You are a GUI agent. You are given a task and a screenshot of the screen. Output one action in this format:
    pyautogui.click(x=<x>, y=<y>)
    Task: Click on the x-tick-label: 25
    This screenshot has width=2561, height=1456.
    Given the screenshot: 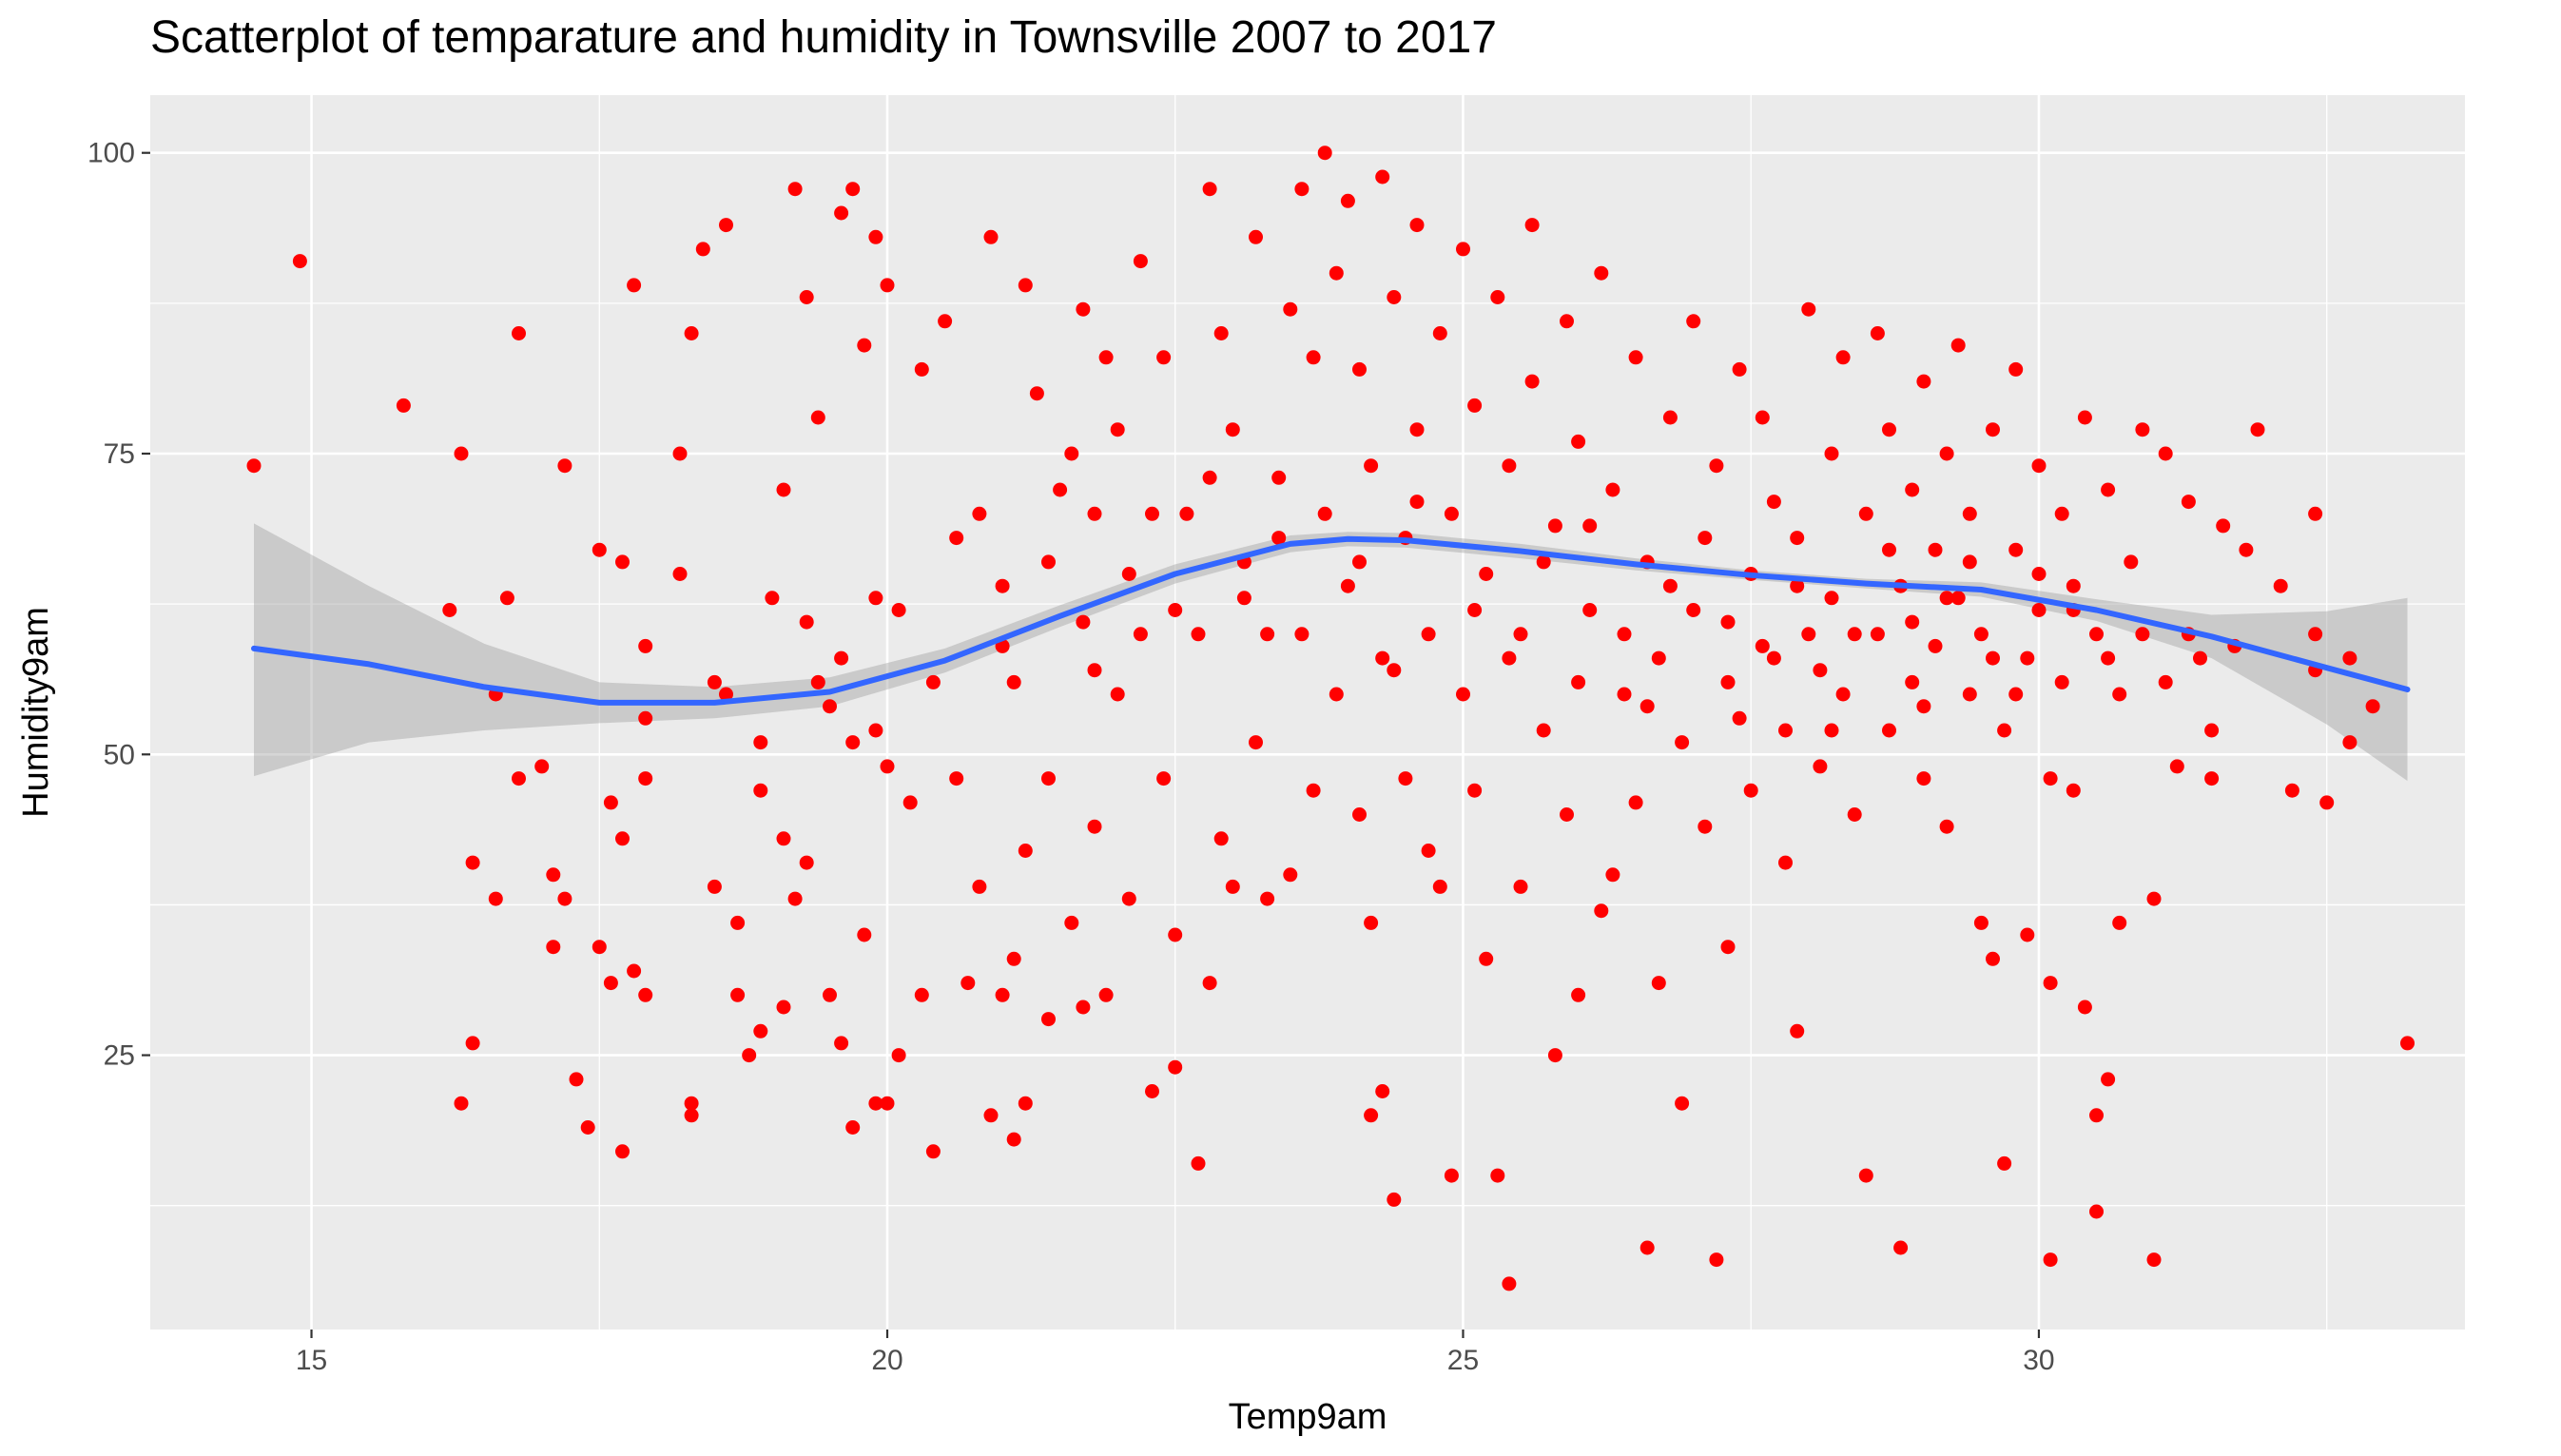 What is the action you would take?
    pyautogui.click(x=1463, y=1360)
    